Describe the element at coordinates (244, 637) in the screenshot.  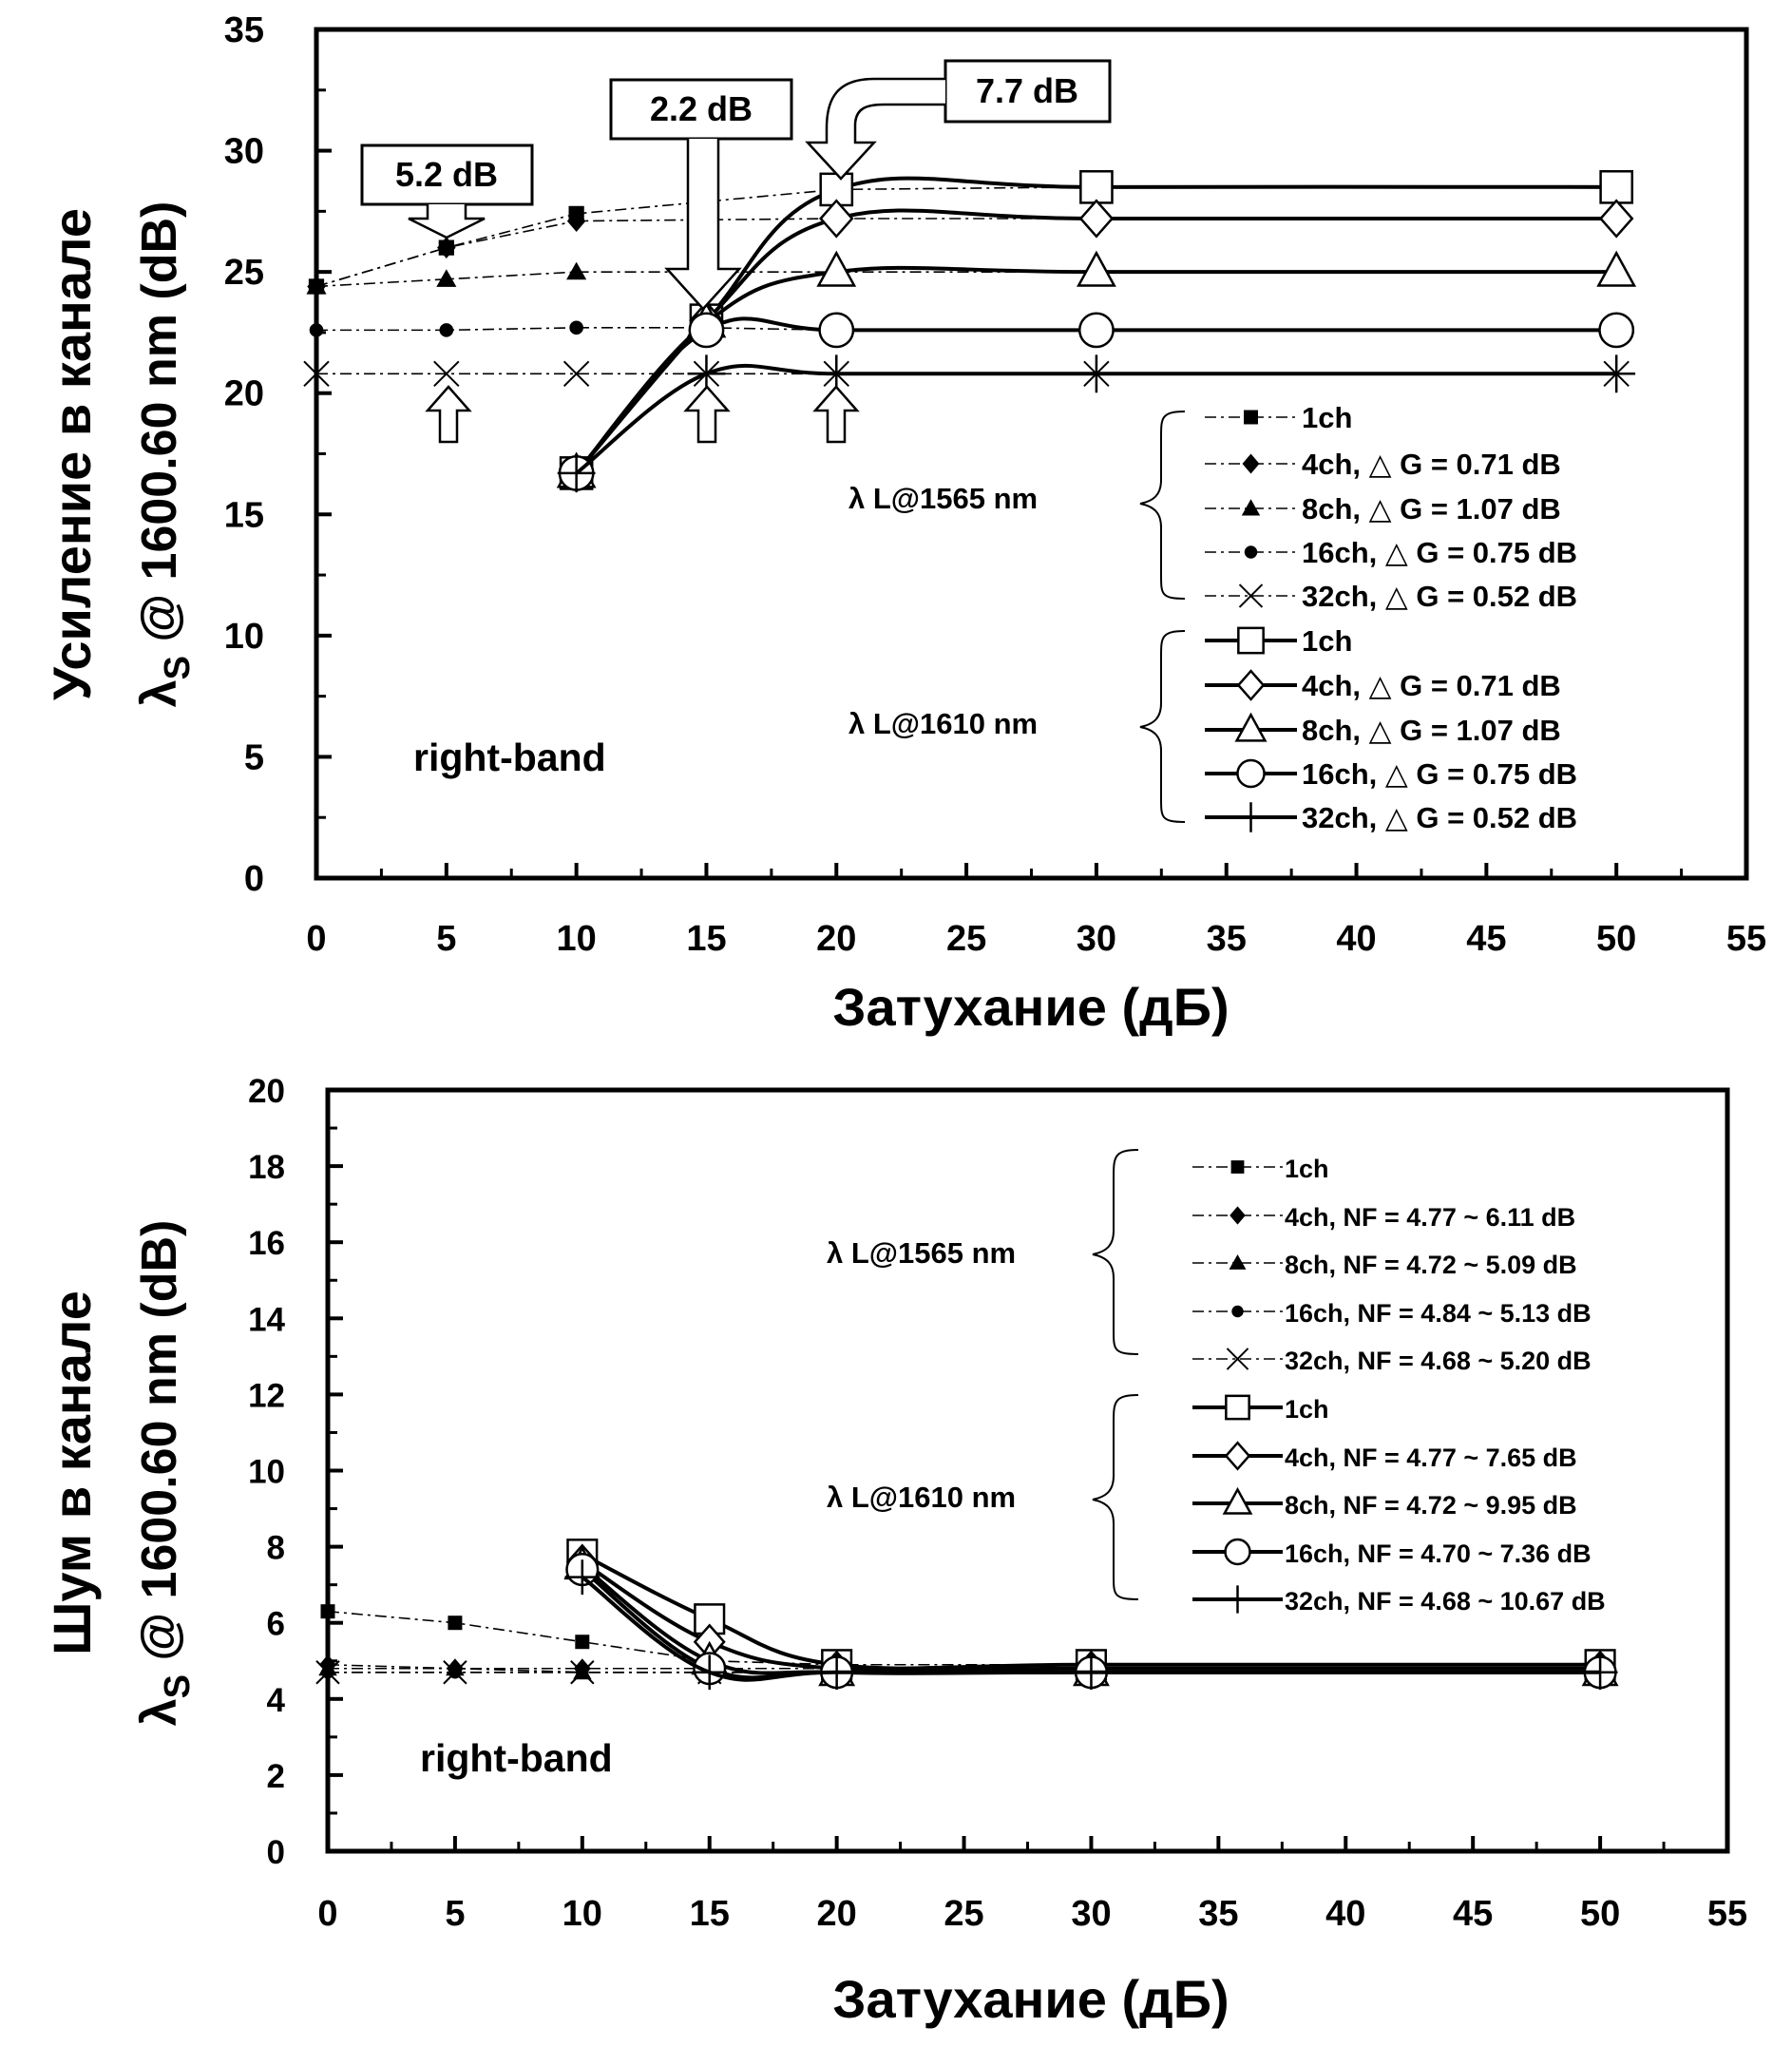
I see `gain-chart-y-tick-label: 10` at that location.